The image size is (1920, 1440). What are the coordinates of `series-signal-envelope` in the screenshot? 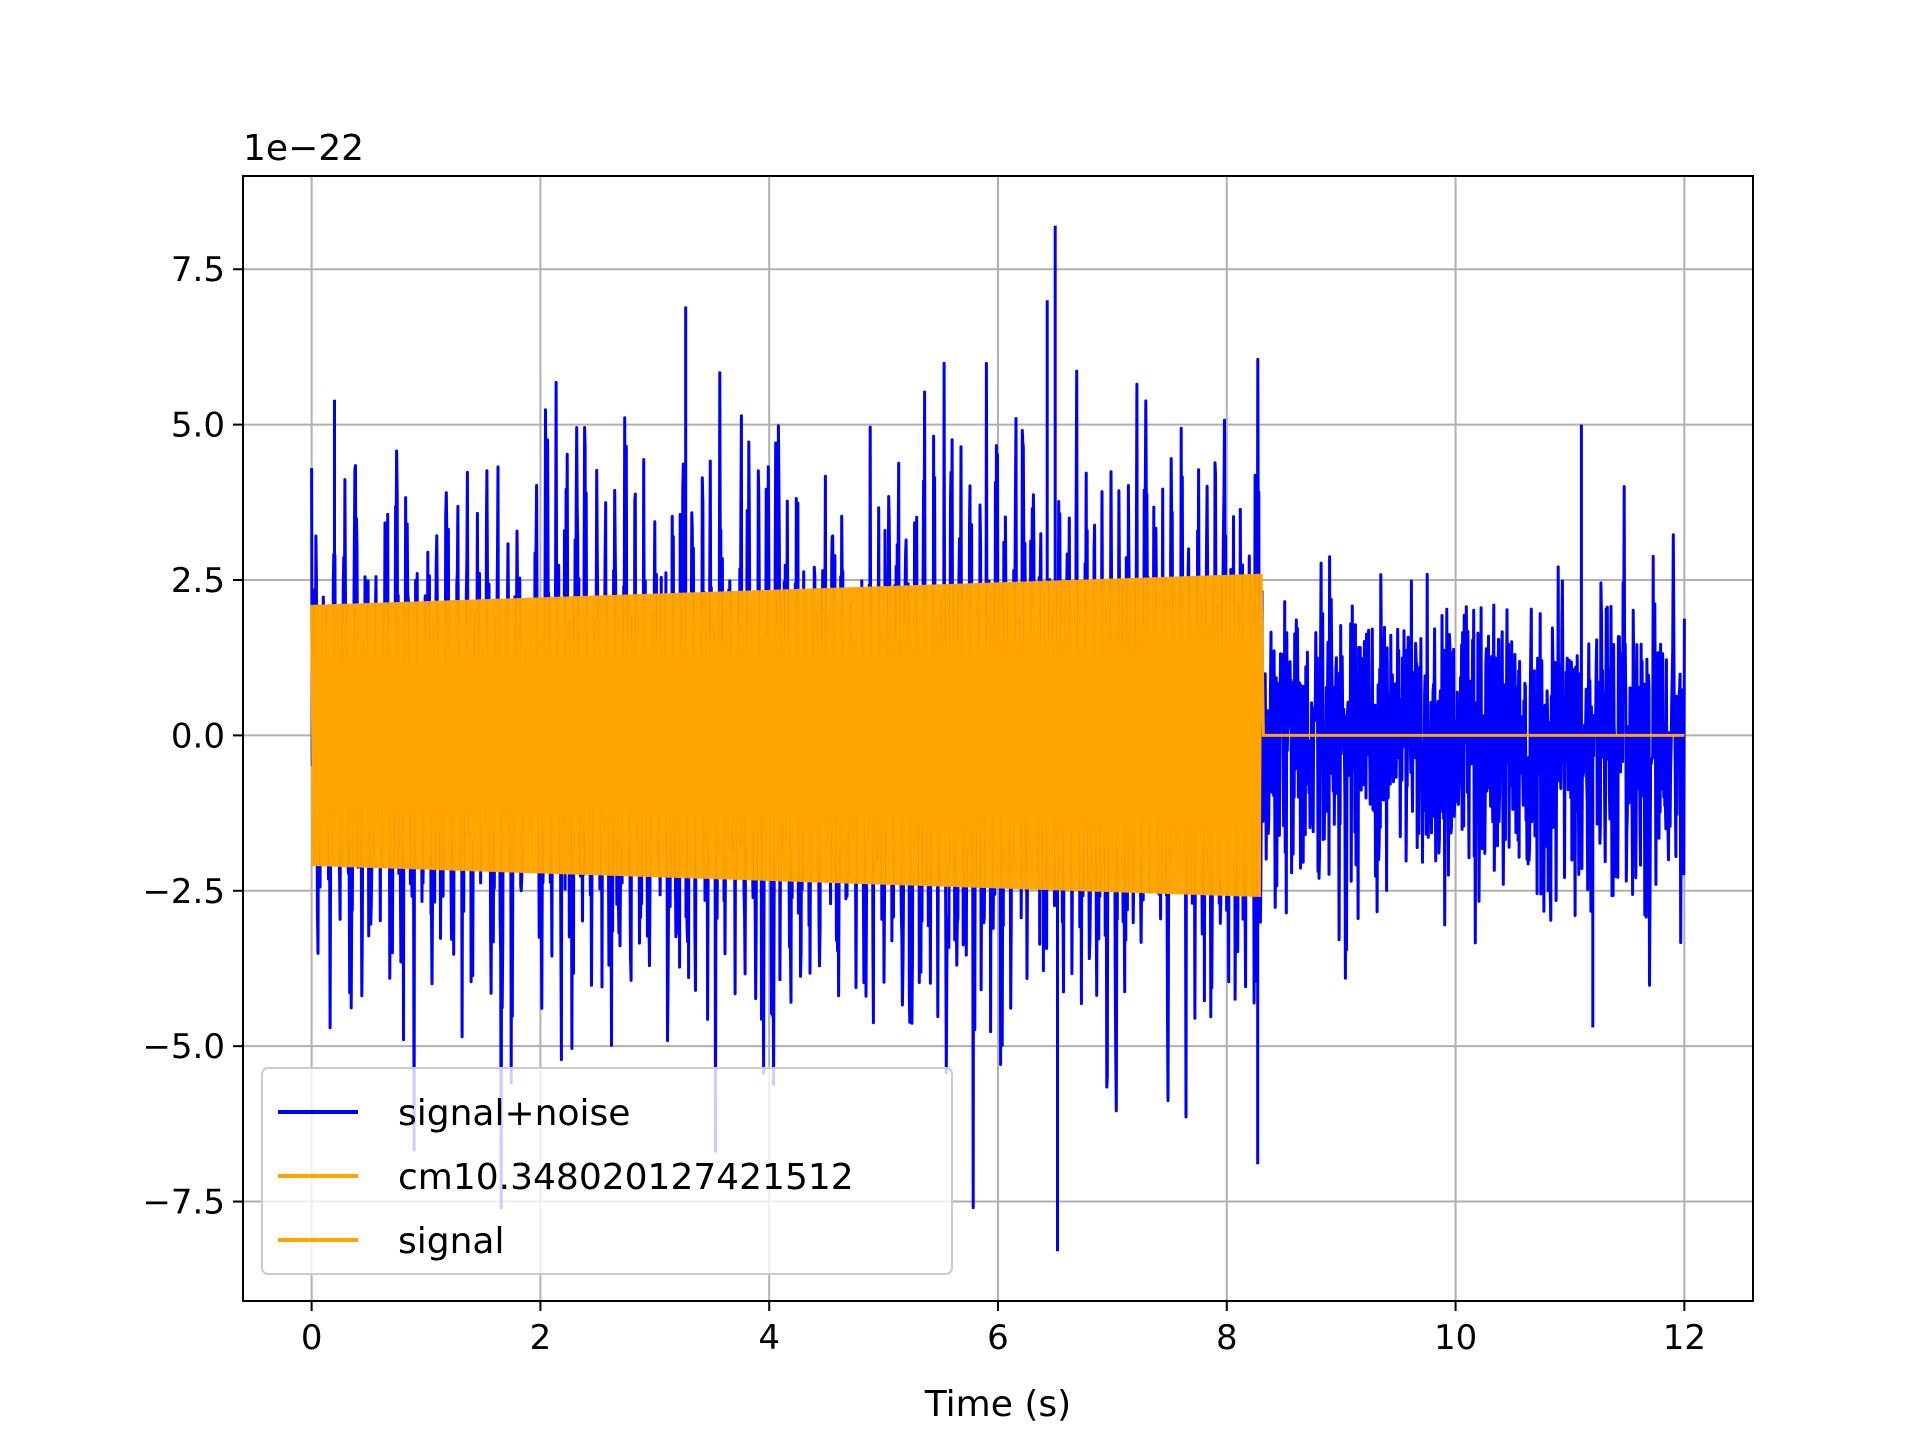 It's located at (786, 735).